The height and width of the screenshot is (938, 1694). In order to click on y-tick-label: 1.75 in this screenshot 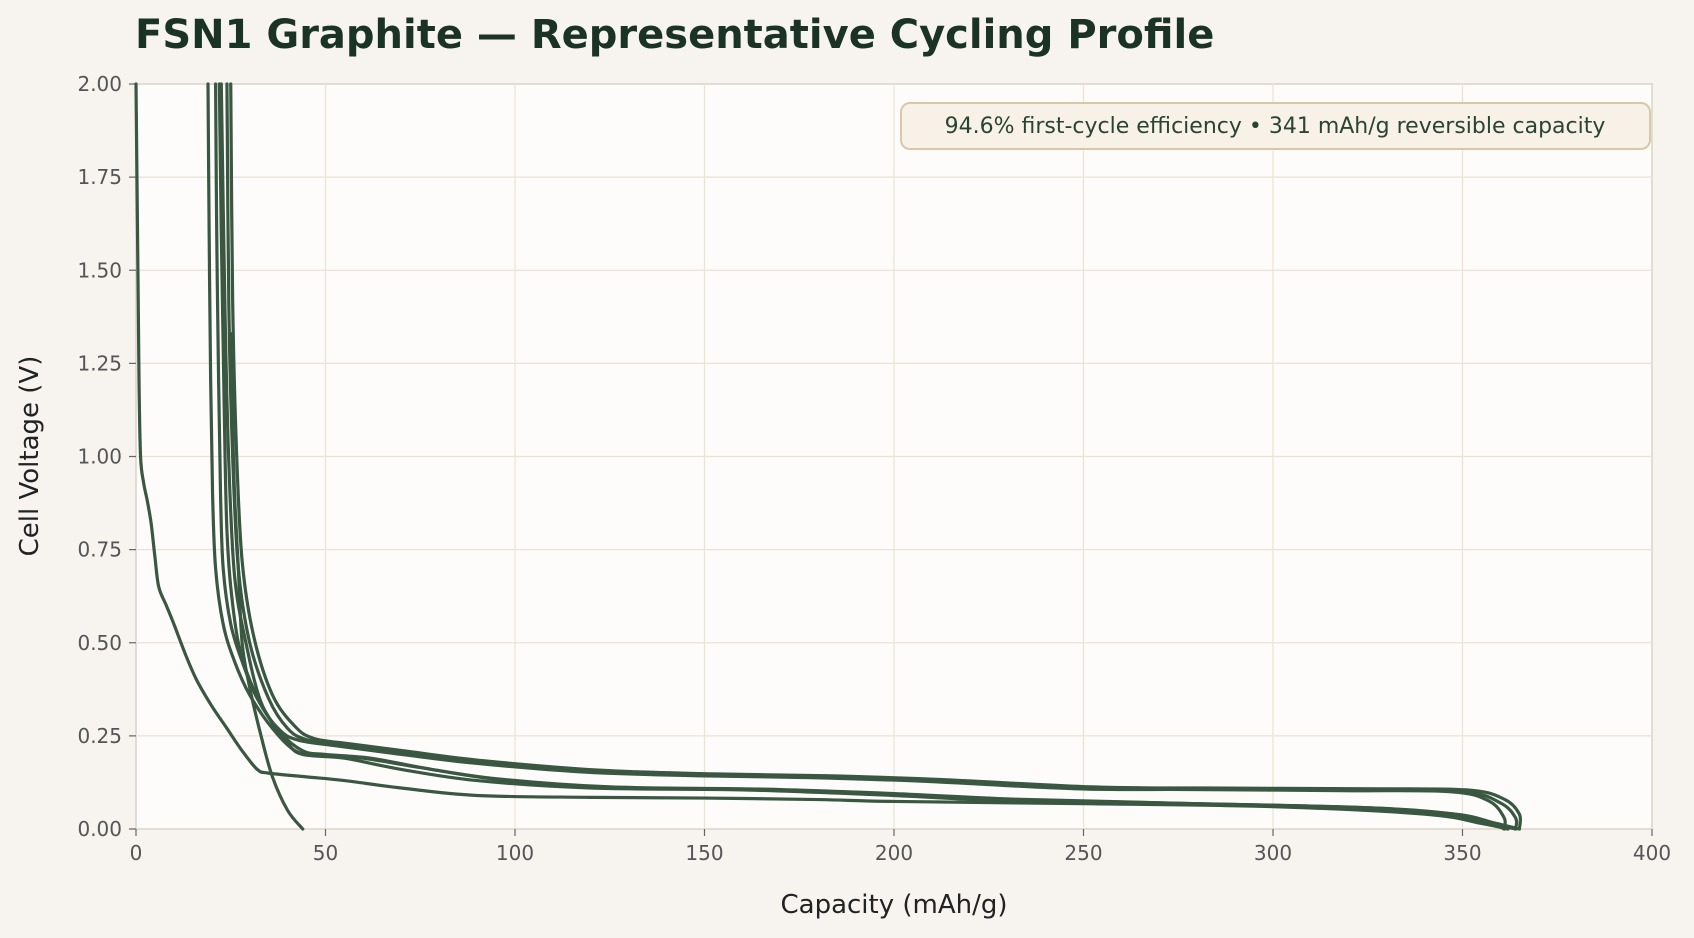, I will do `click(99, 177)`.